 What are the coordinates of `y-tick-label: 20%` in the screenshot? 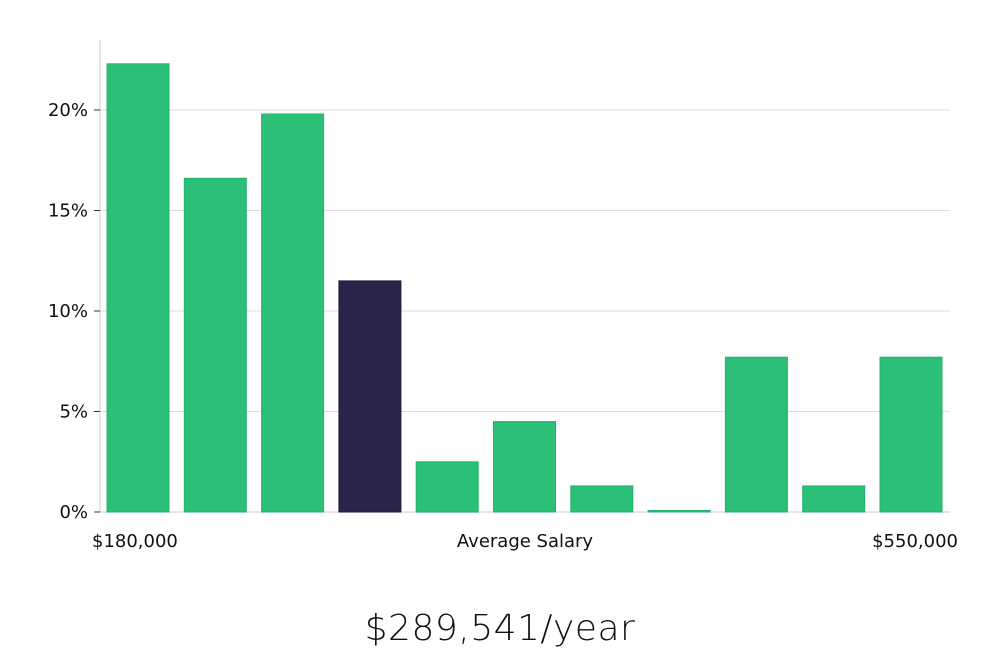 It's located at (68, 110).